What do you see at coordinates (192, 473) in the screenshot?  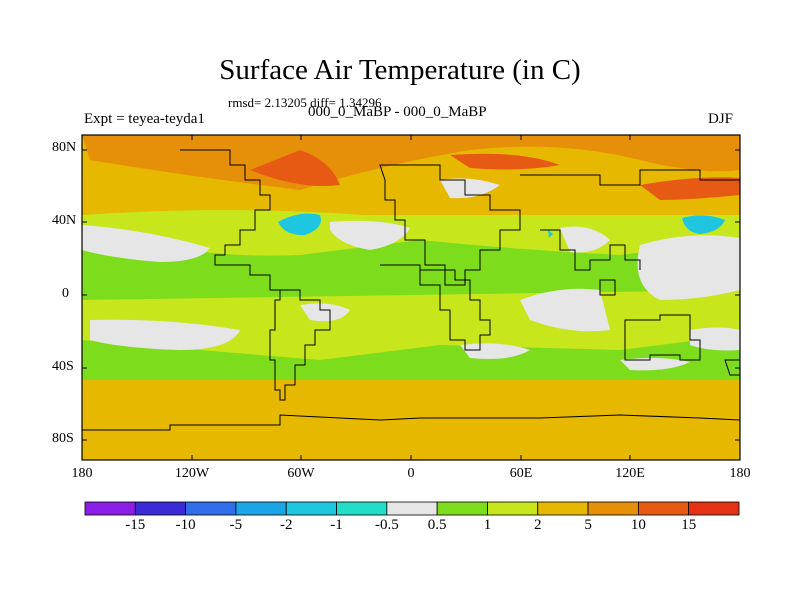 I see `x-tick-label: 120W` at bounding box center [192, 473].